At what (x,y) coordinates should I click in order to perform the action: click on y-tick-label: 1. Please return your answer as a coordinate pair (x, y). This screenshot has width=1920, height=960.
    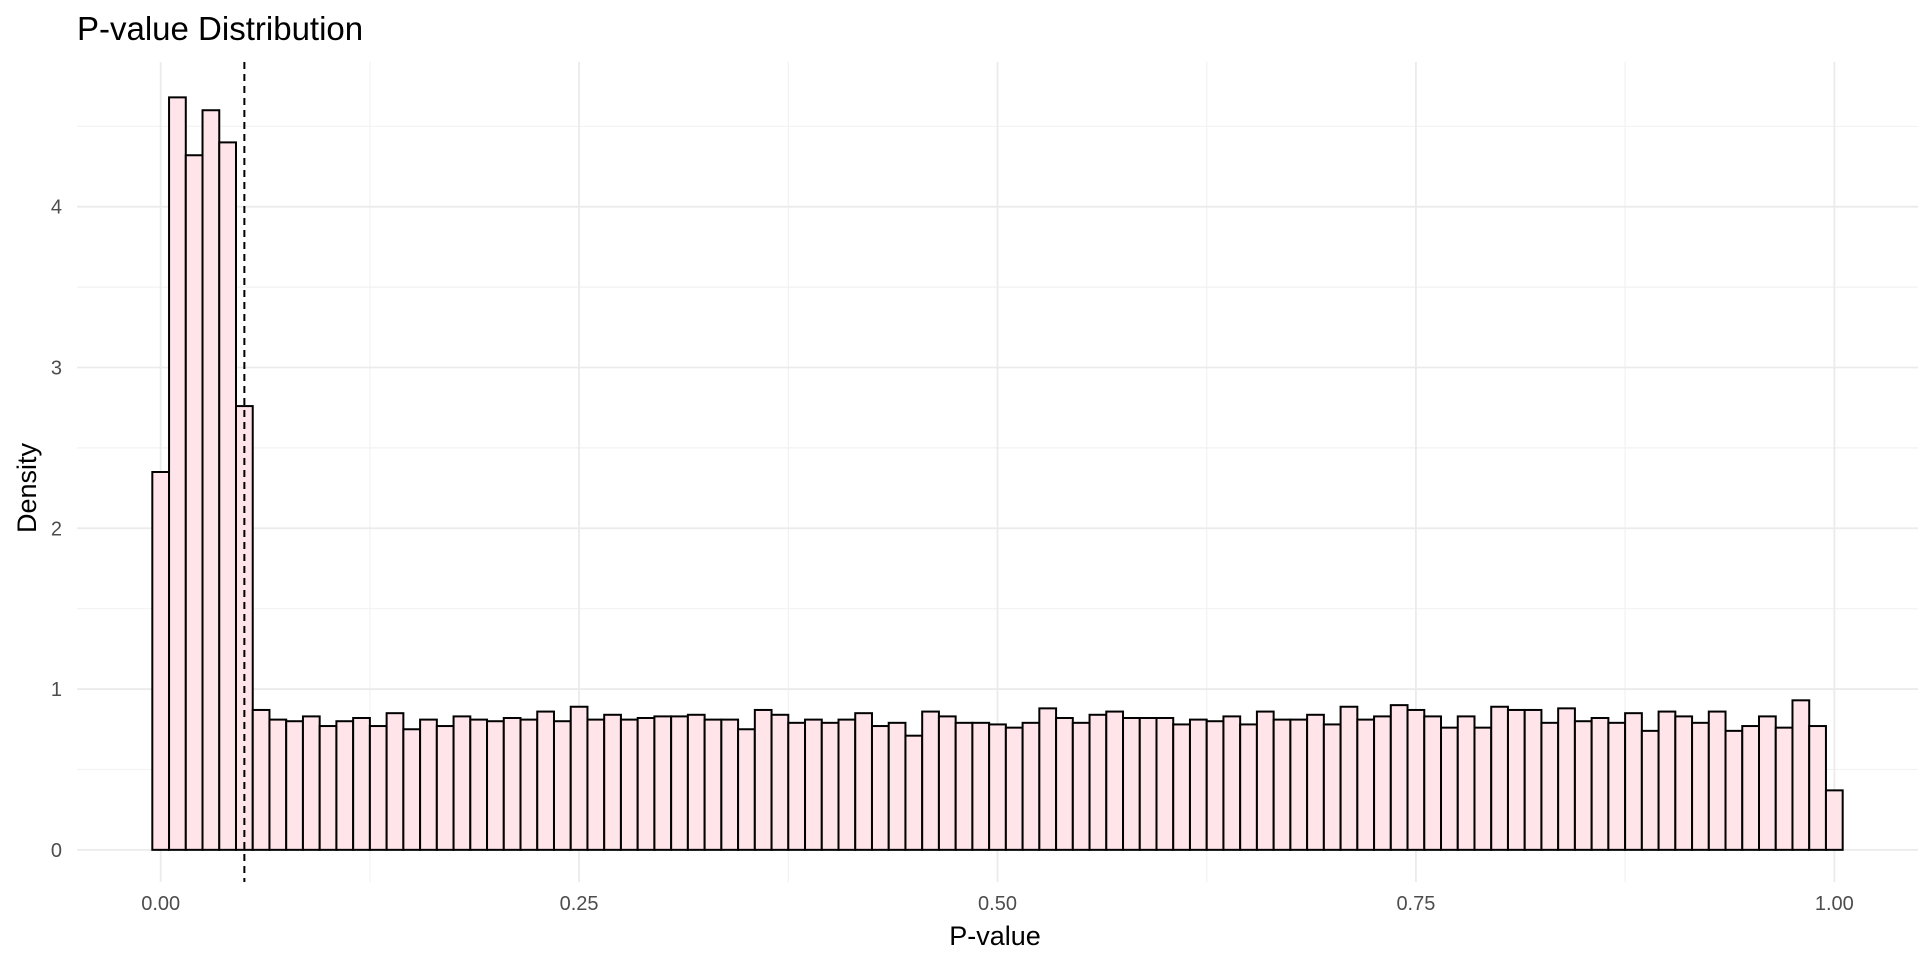
    Looking at the image, I should click on (56, 690).